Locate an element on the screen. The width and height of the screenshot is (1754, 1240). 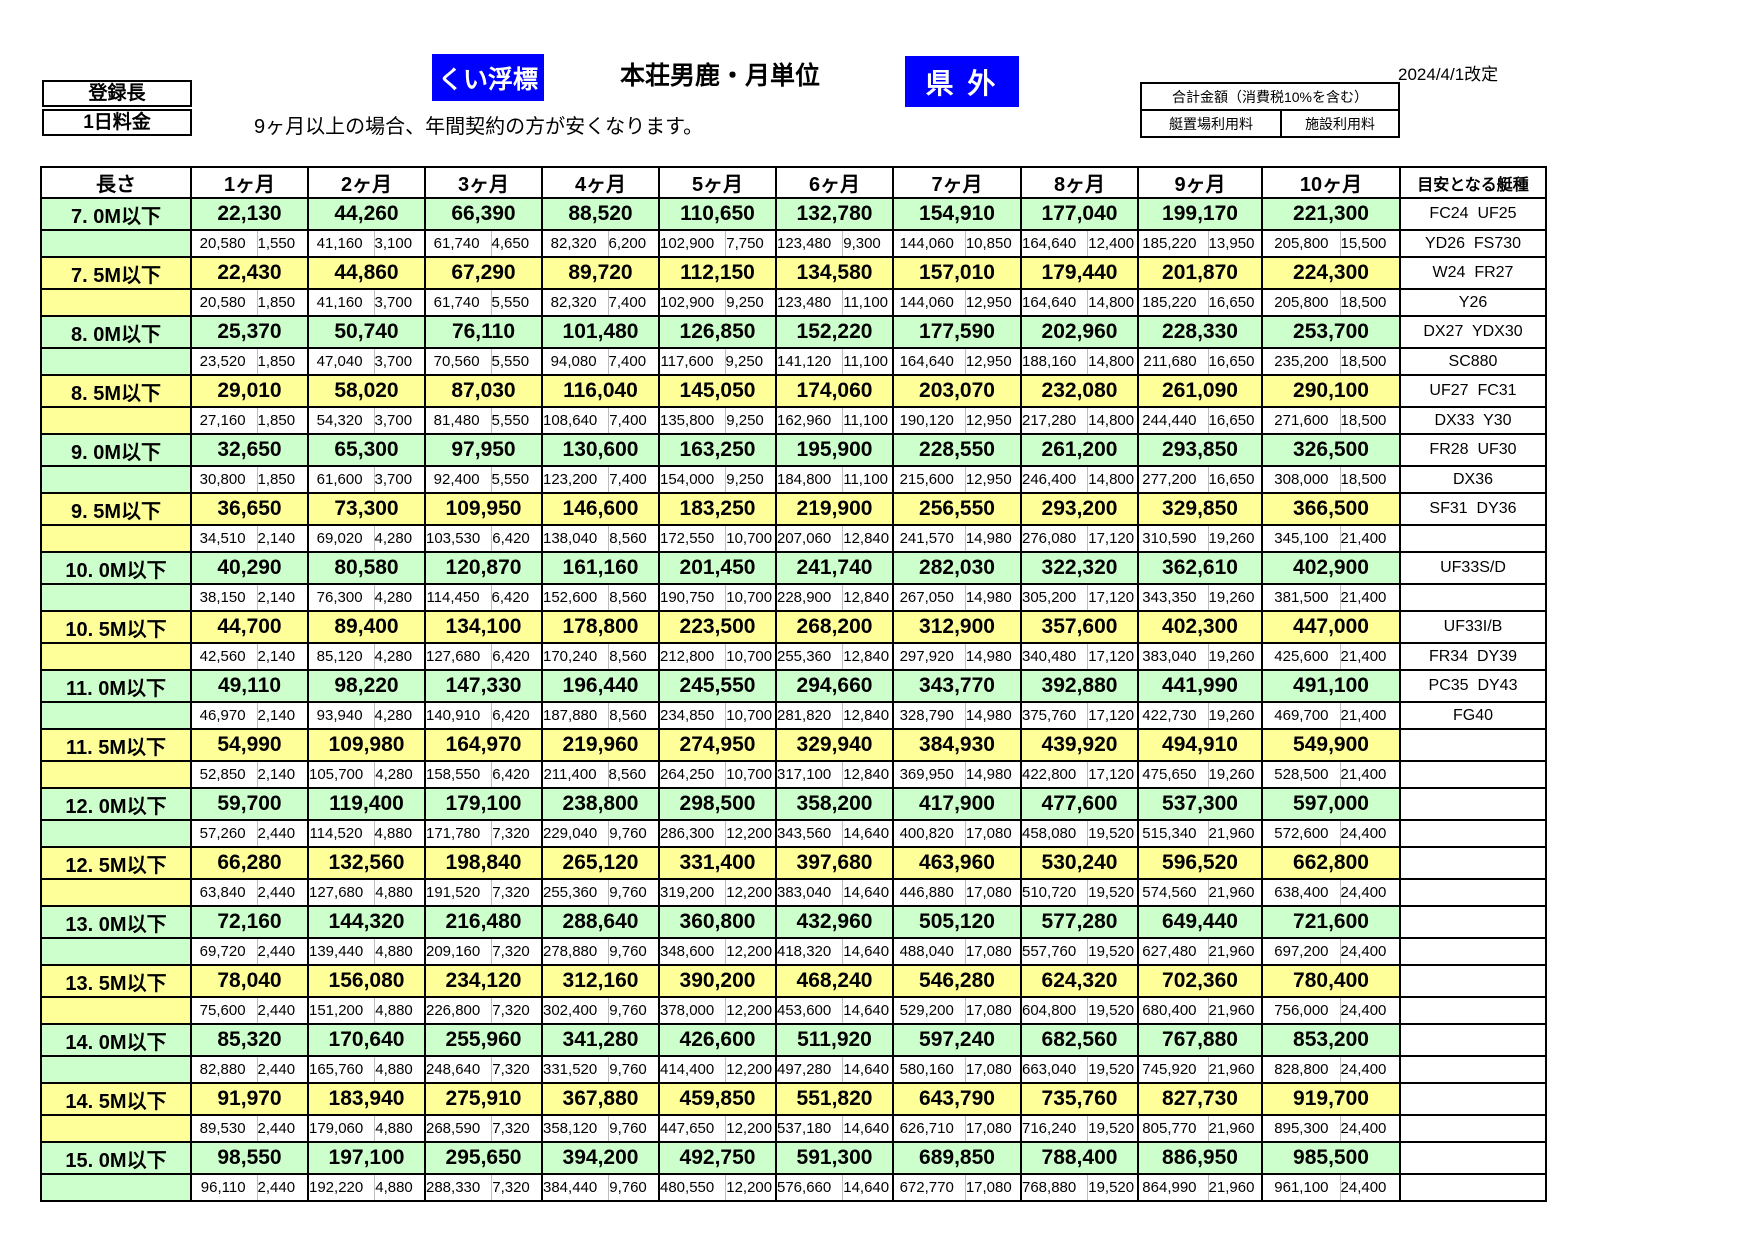
berth-fee-value: 244,440 is located at coordinates (1174, 420).